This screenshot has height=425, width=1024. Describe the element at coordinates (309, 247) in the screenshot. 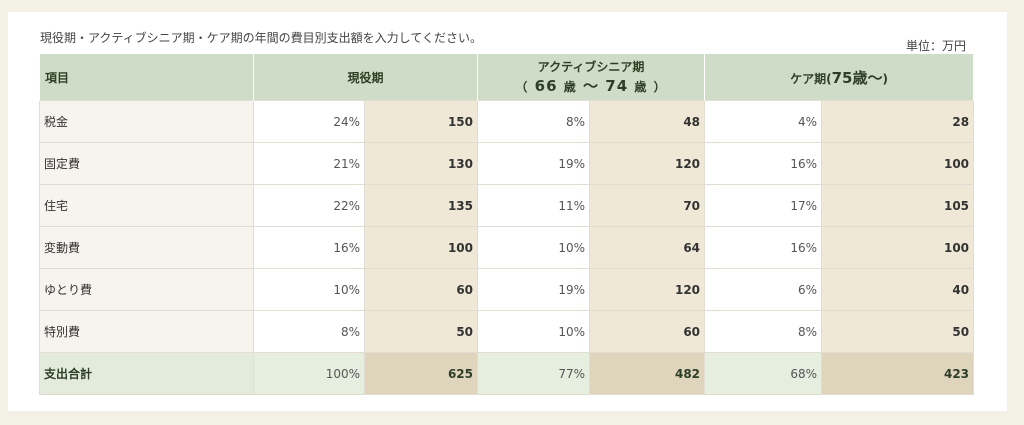

I see `current-percent: 16%` at that location.